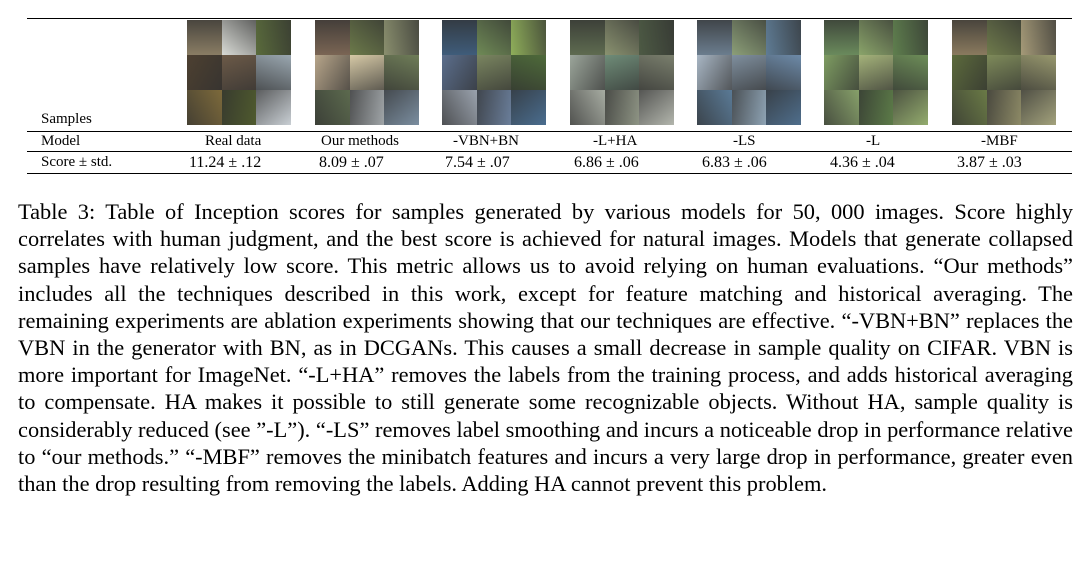 The width and height of the screenshot is (1087, 586). Describe the element at coordinates (873, 141) in the screenshot. I see `model-l: -L` at that location.